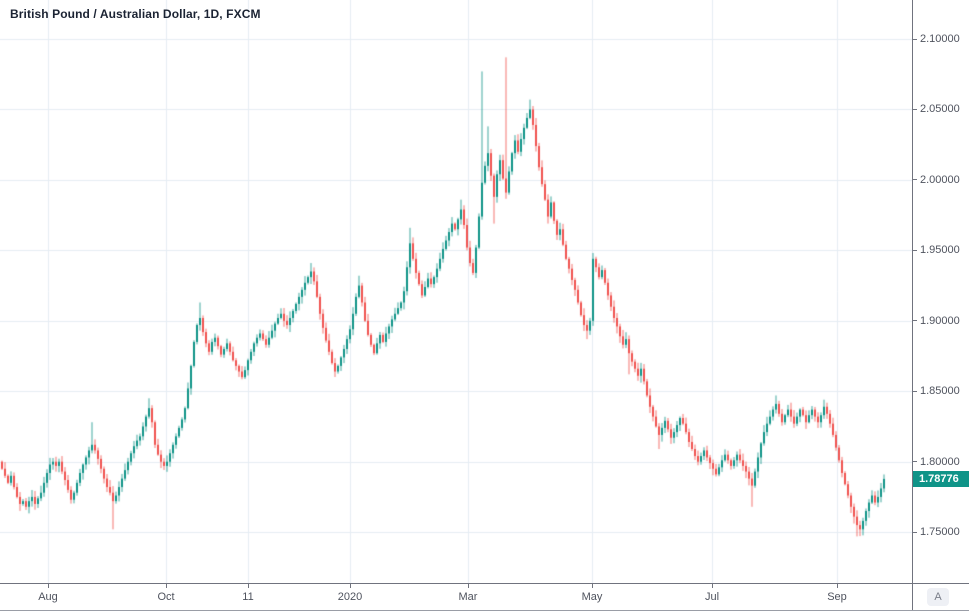 The width and height of the screenshot is (969, 611). I want to click on price-axis-label: 1.85000, so click(941, 391).